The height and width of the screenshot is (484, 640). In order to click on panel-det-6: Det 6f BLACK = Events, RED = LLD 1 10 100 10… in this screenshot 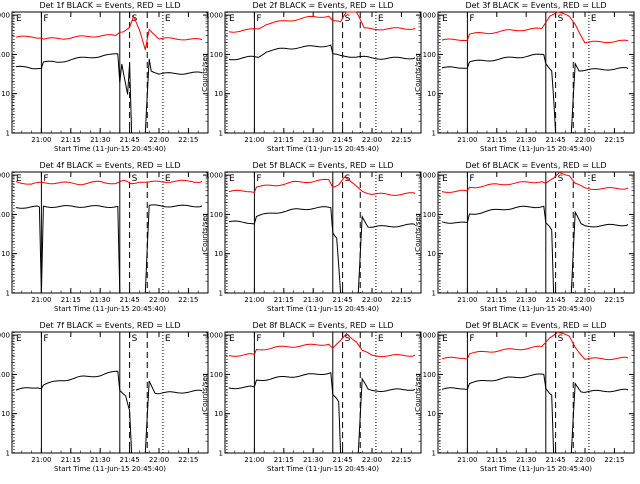, I will do `click(524, 237)`.